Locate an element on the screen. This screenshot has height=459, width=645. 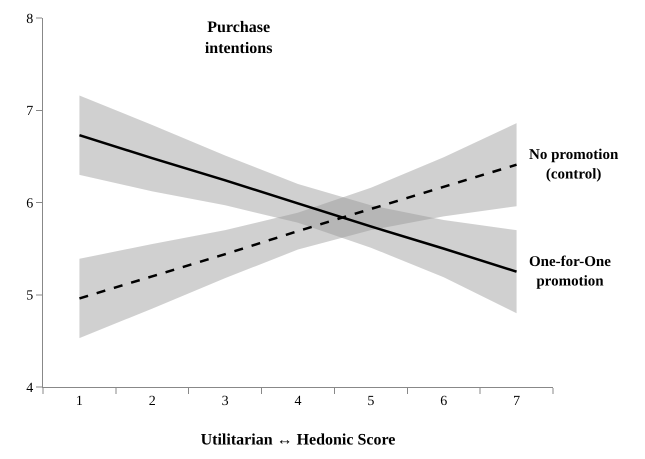
x-axis-title: Utilitarian ↔ Hedonic Score is located at coordinates (298, 440).